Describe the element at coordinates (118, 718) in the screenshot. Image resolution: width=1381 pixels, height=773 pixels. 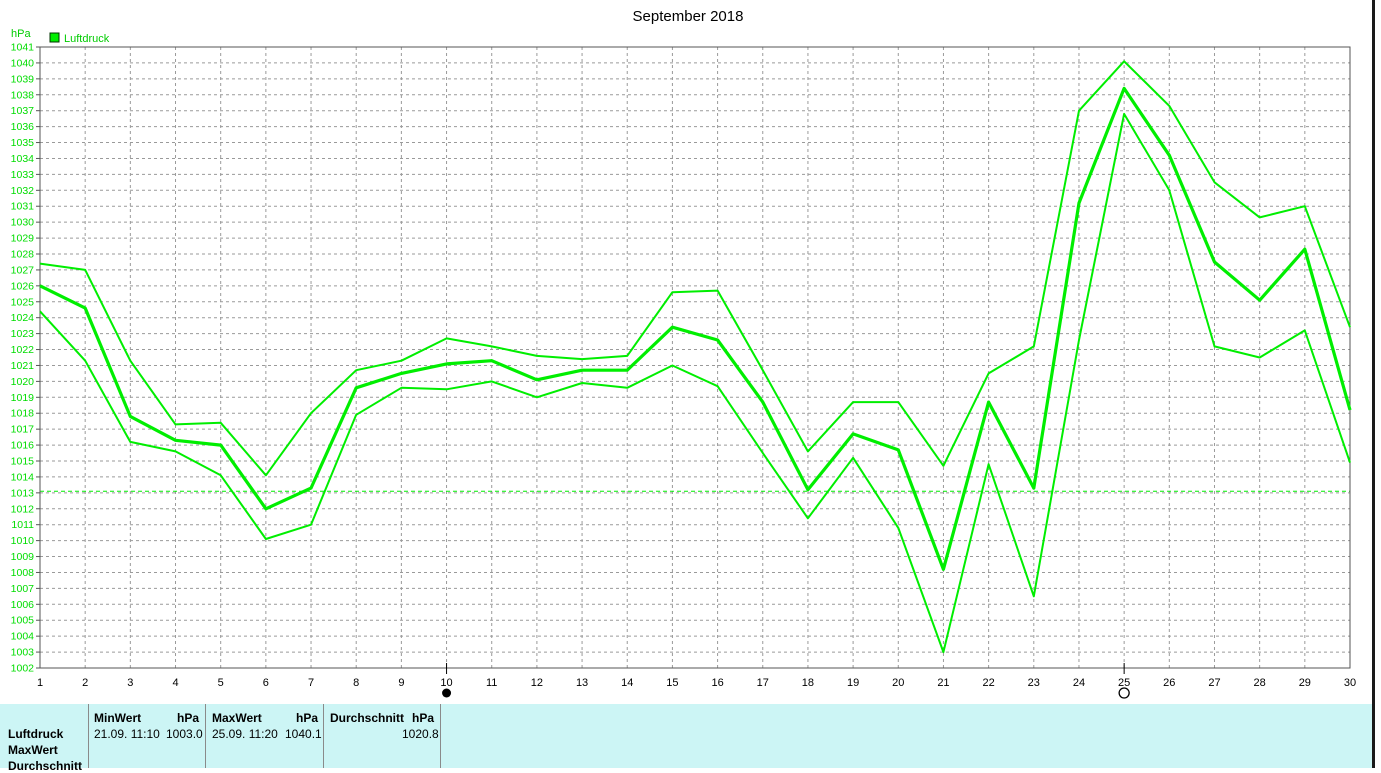
I see `min-header: MinWert` at that location.